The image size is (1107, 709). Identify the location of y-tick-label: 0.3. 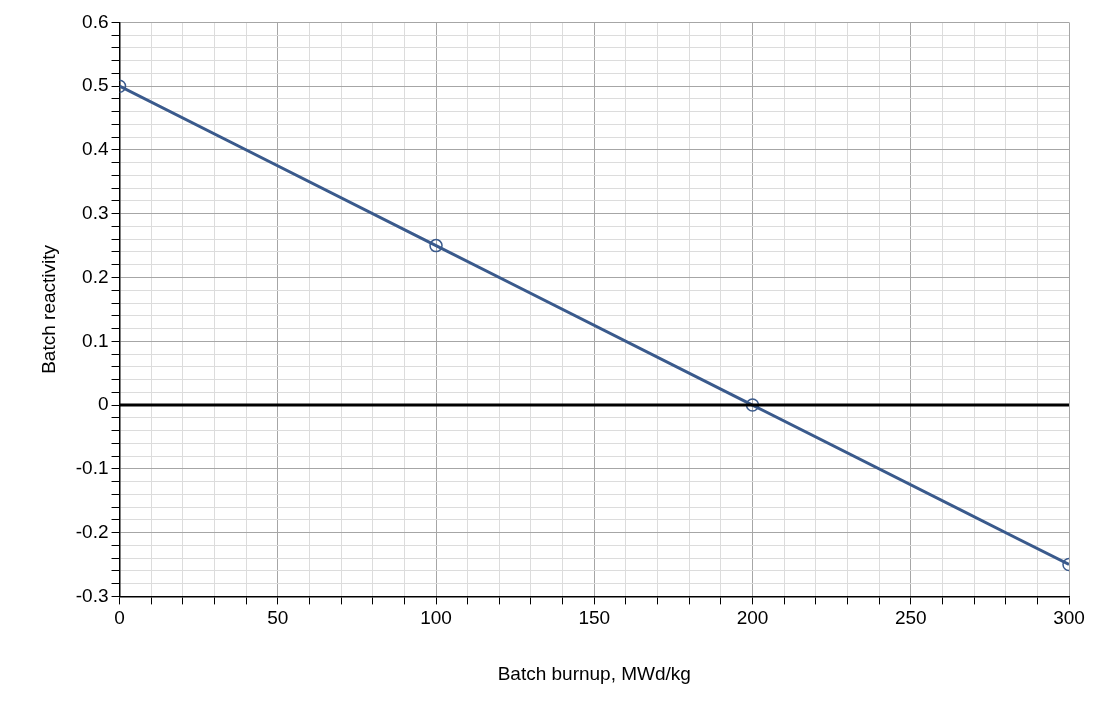
(95, 212).